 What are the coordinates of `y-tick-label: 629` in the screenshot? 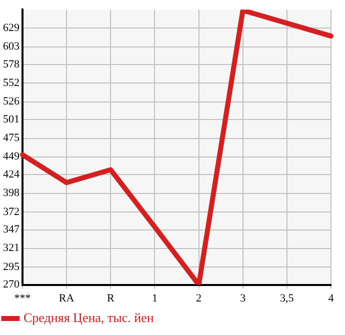 It's located at (11, 28).